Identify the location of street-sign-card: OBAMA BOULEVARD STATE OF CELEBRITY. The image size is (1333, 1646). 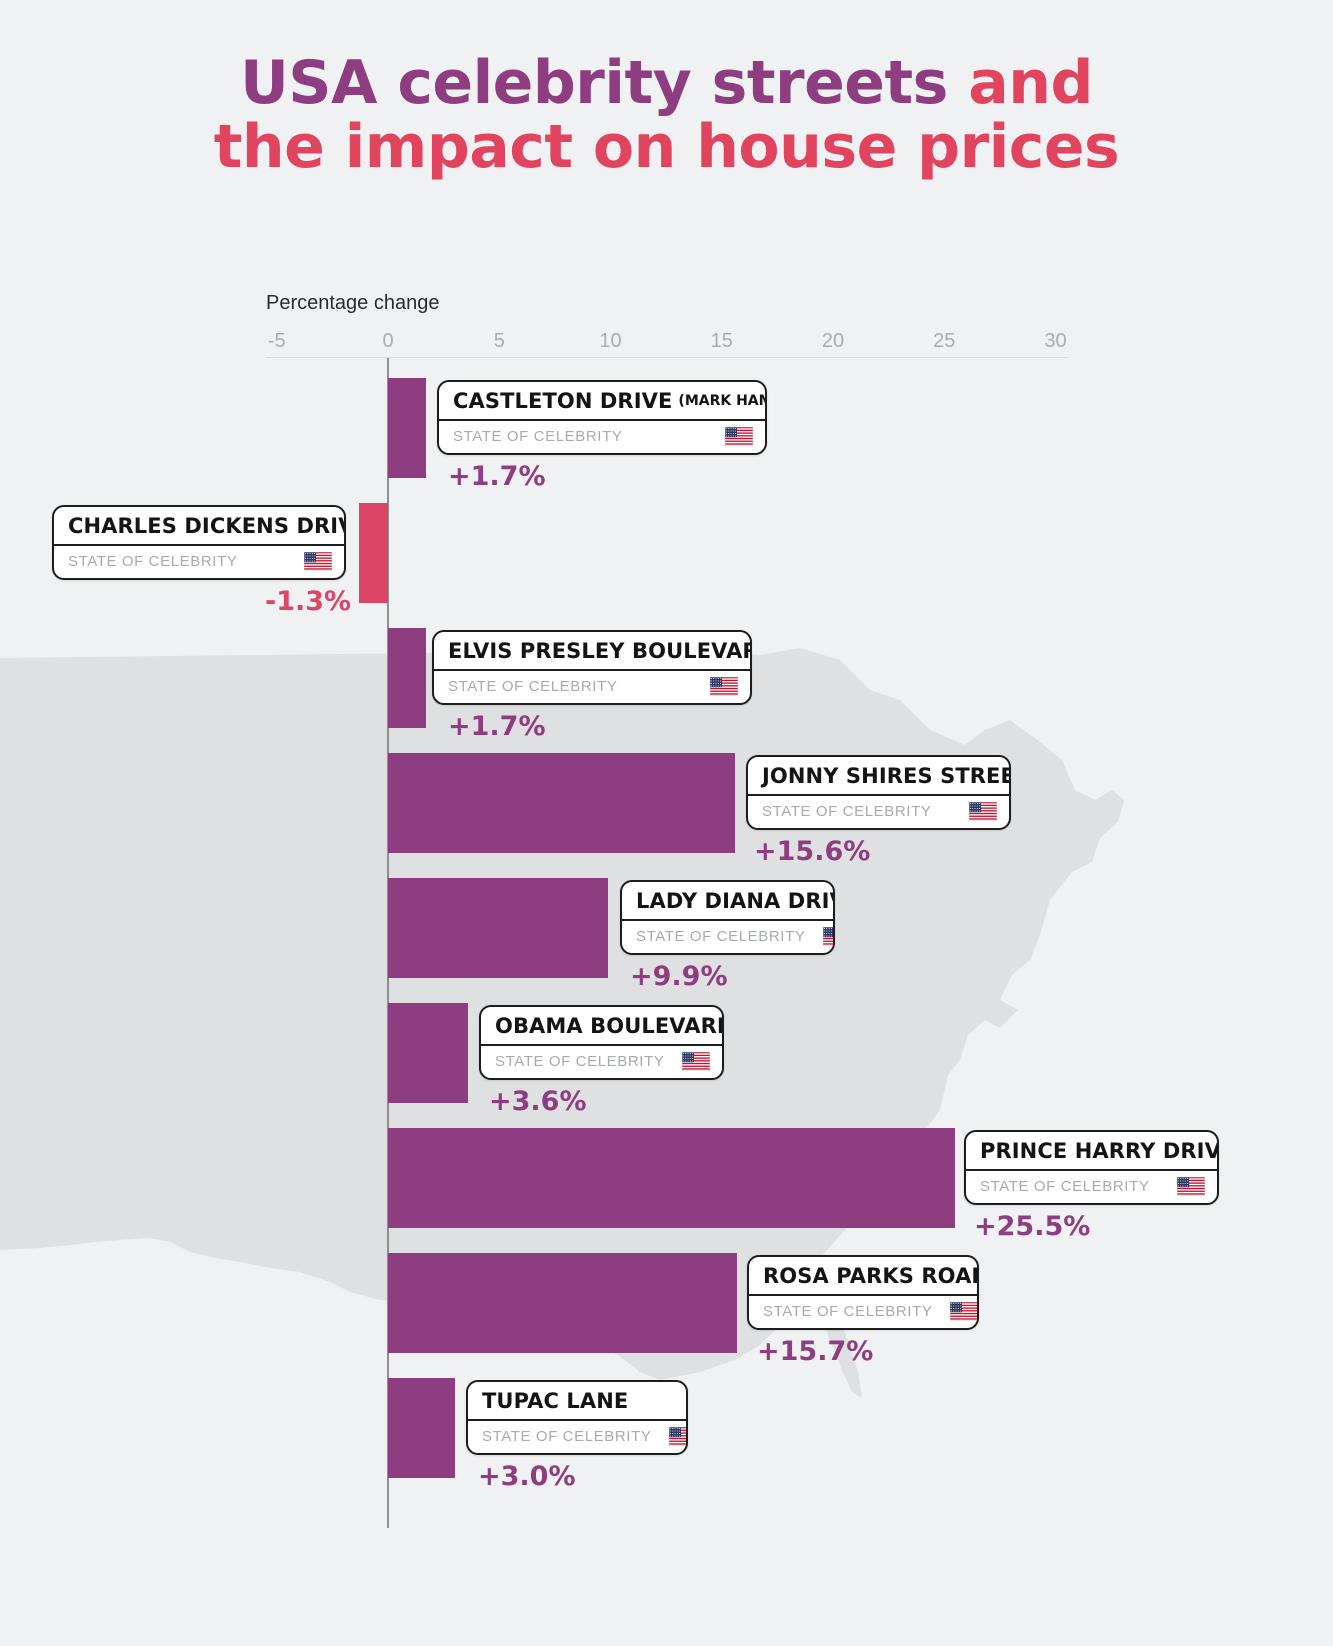
(601, 1042).